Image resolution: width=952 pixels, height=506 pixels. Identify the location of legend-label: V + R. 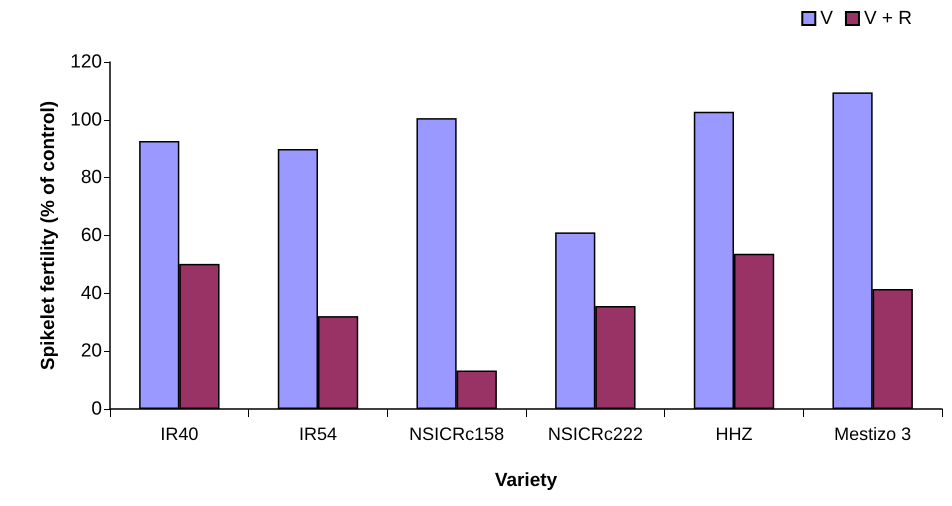
(888, 18).